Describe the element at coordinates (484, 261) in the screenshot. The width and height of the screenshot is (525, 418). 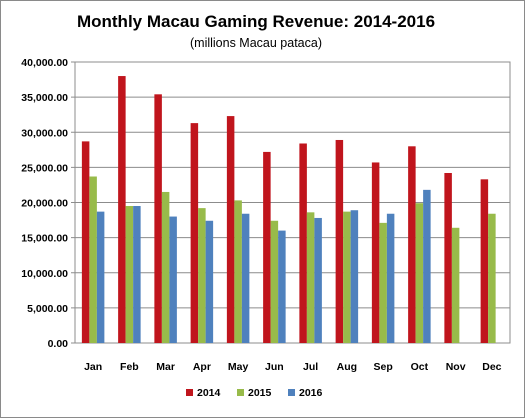
I see `bar-2014-dec` at that location.